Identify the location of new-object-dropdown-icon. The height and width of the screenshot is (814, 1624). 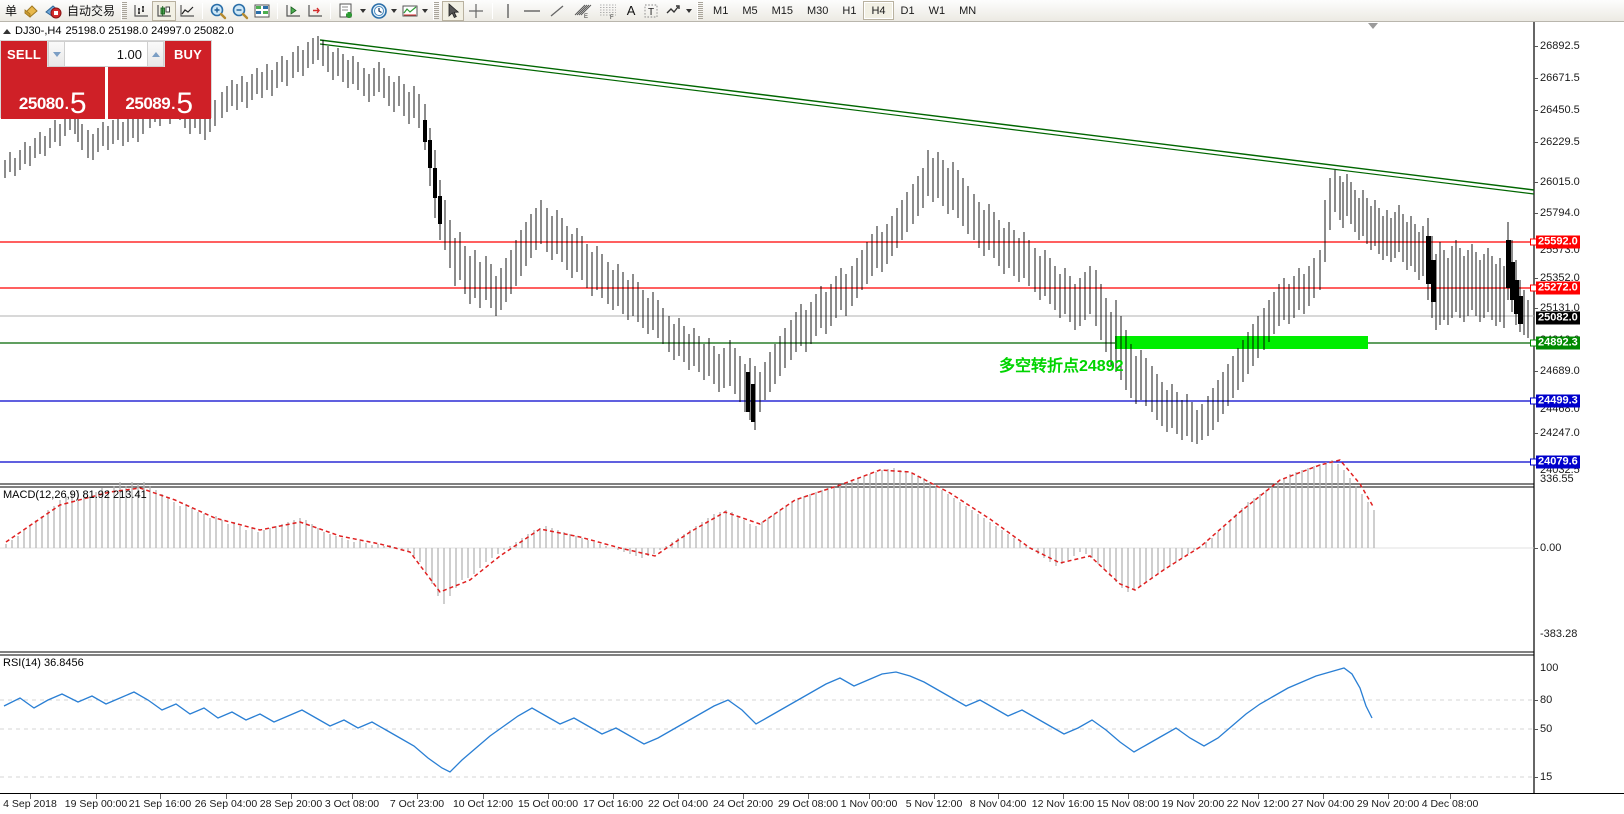
(363, 10).